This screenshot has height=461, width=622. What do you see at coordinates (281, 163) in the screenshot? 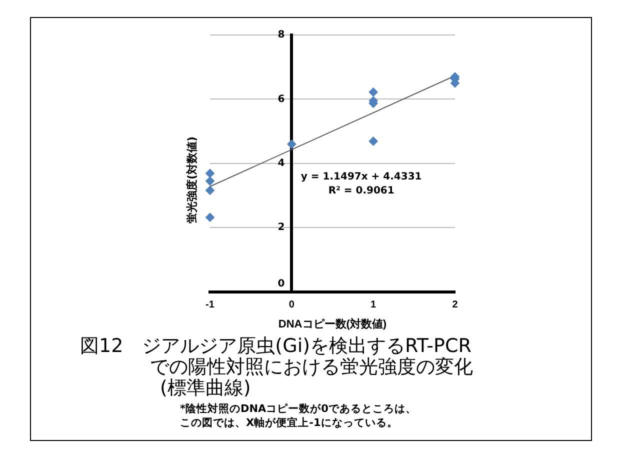
I see `y-tick-label: 4` at bounding box center [281, 163].